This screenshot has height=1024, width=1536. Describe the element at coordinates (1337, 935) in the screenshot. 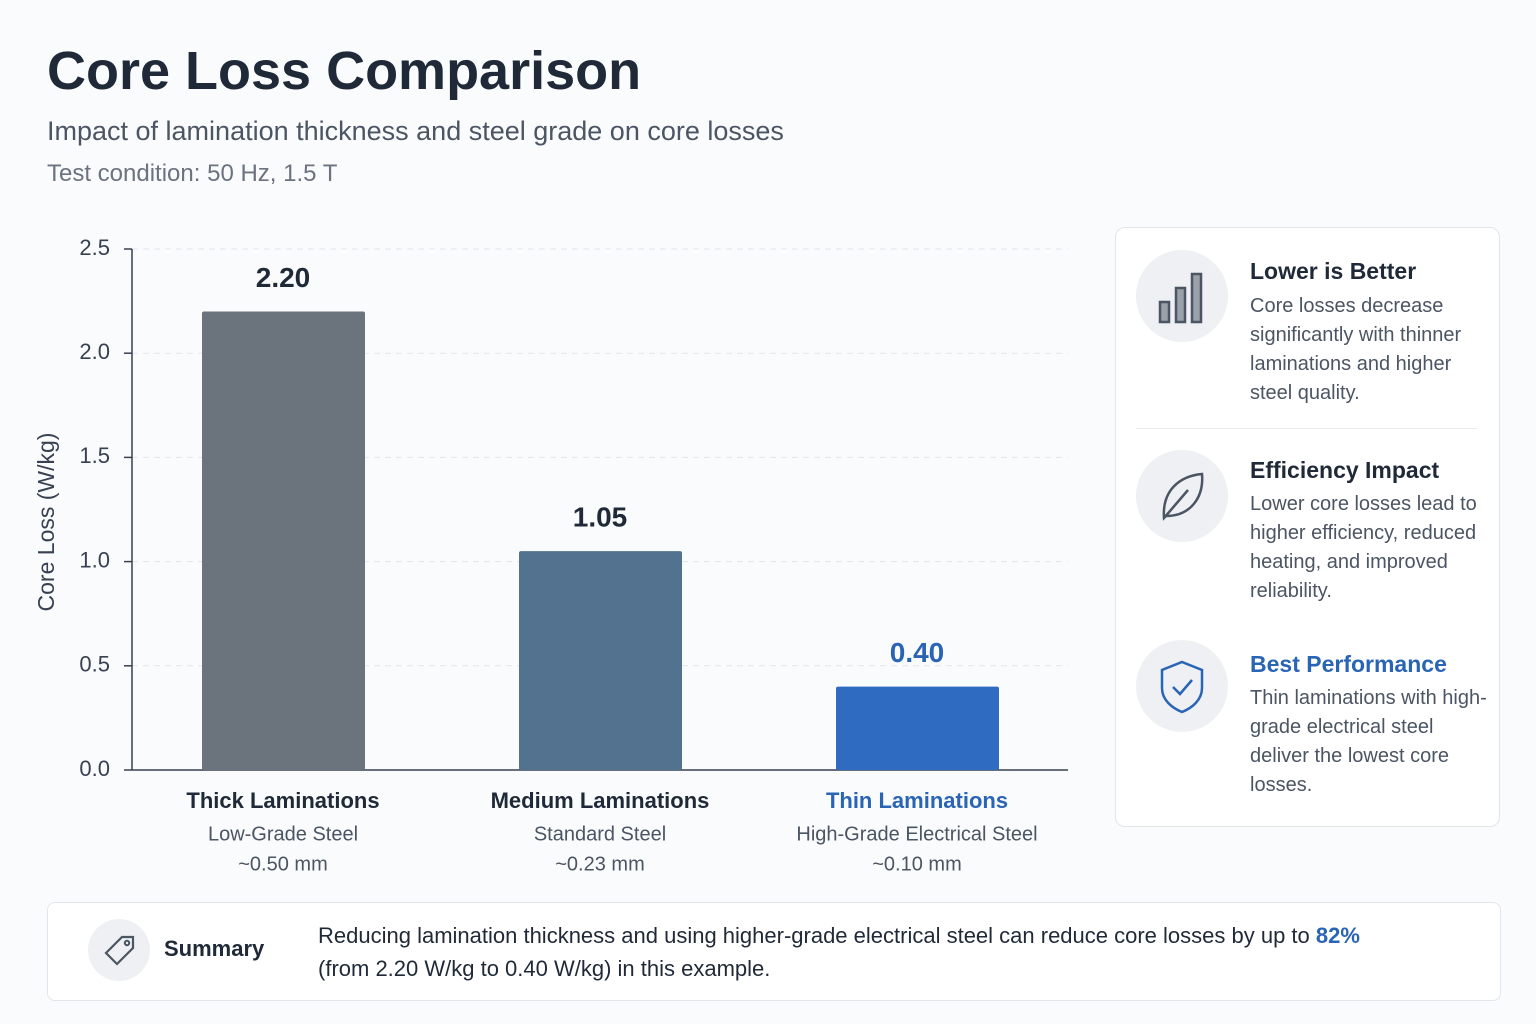

I see `summary-highlight: 82%` at that location.